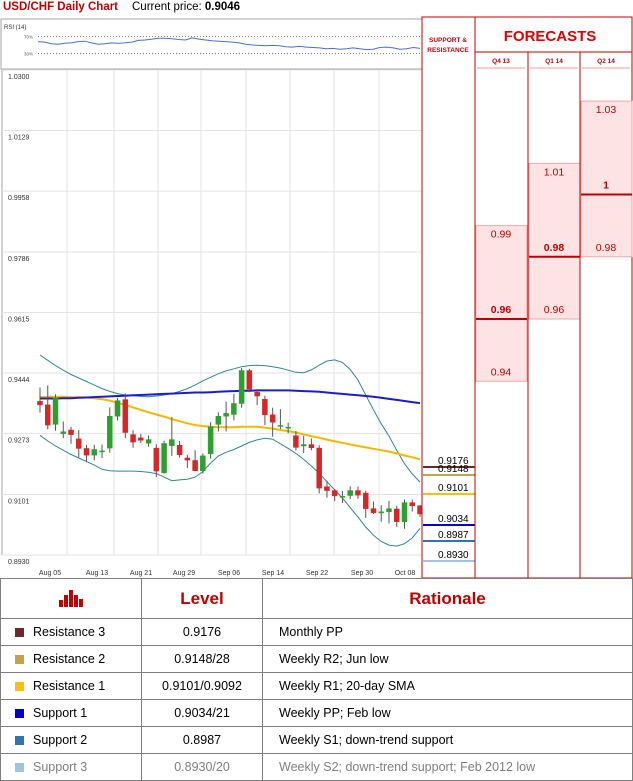 Image resolution: width=633 pixels, height=781 pixels. I want to click on bollinger-lower-line, so click(230, 490).